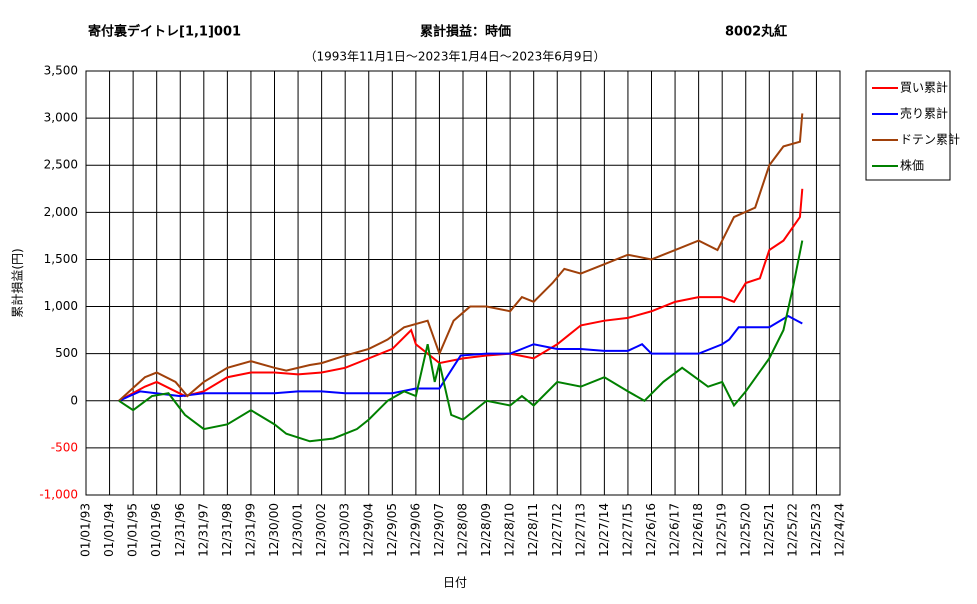 This screenshot has height=604, width=977. What do you see at coordinates (368, 530) in the screenshot?
I see `x-tick-label: 12/29/04` at bounding box center [368, 530].